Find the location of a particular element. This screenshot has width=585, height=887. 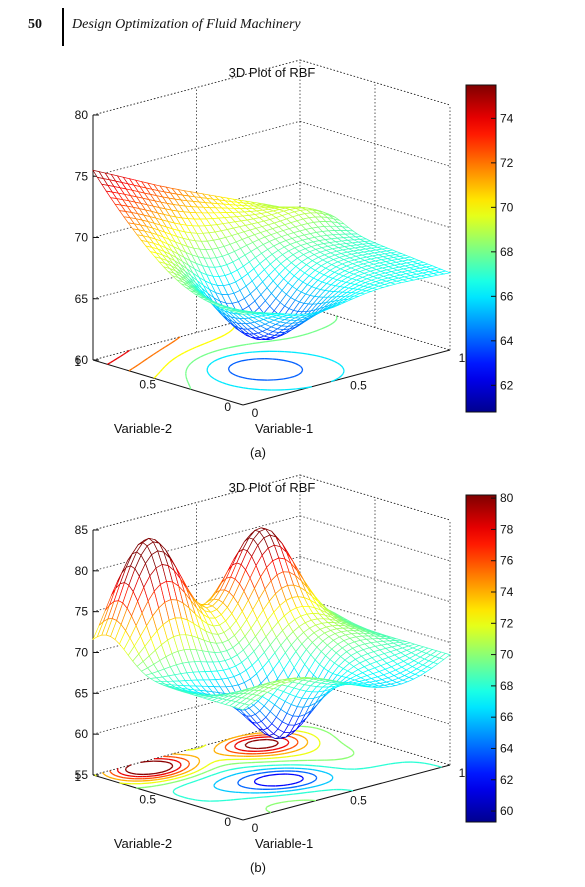

colorbar-tick-label: 62 is located at coordinates (507, 780).